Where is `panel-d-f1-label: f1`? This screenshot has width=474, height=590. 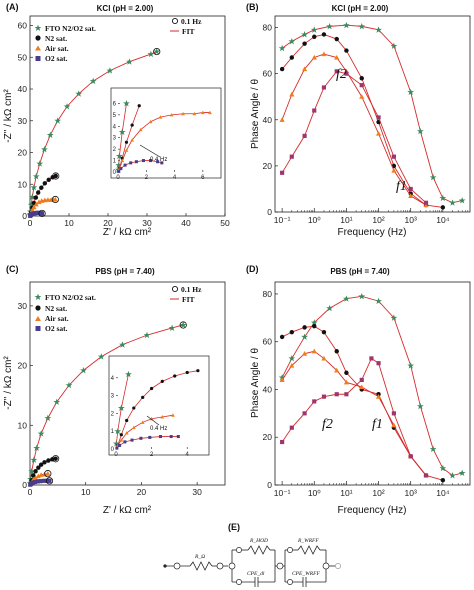
panel-d-f1-label: f1 is located at coordinates (377, 424).